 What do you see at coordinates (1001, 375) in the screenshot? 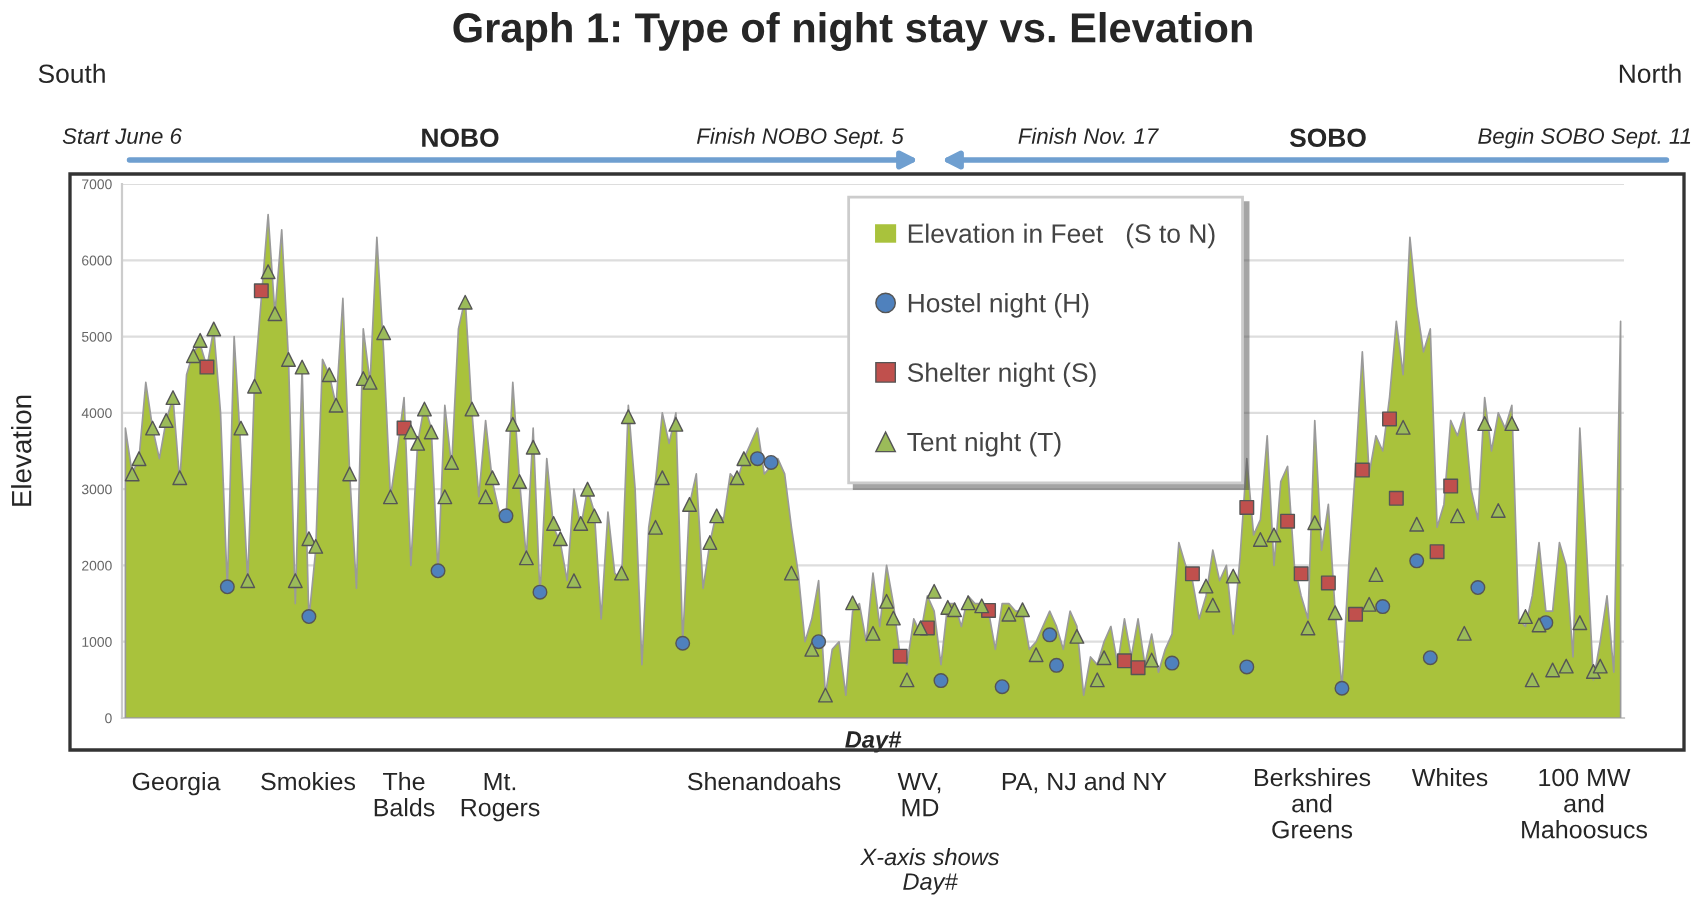
I see `legend-label: Shelter night (S)` at bounding box center [1001, 375].